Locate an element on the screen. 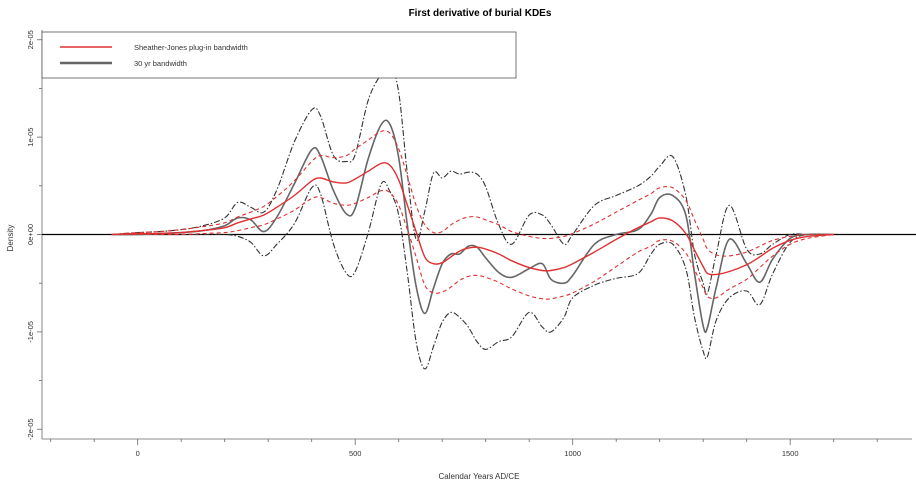  y-axis-label: Density is located at coordinates (10, 238).